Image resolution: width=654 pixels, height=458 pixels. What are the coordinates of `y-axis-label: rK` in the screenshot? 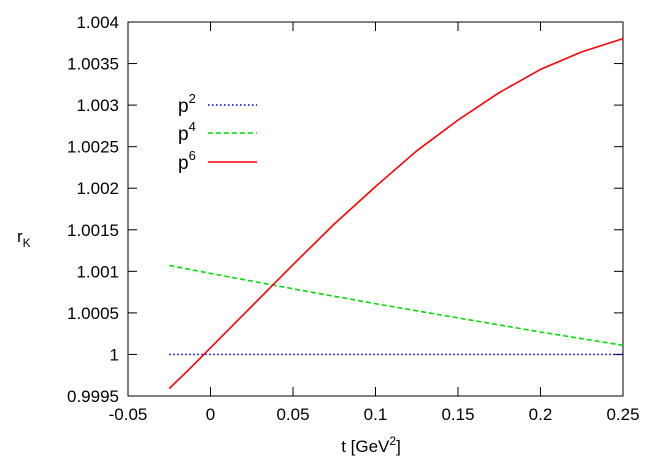 It's located at (24, 238).